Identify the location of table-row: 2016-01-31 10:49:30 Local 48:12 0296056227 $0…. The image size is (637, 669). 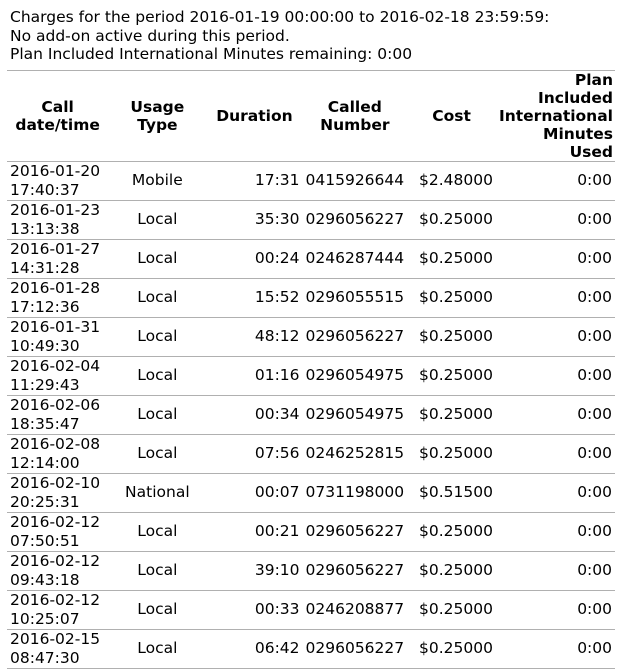
(311, 337).